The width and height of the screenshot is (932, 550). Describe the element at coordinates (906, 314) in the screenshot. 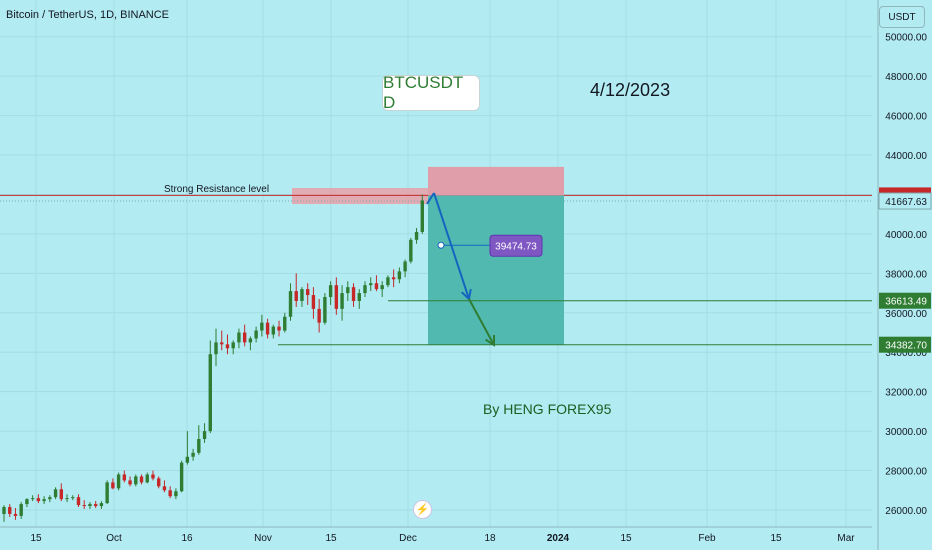

I see `y-tick-label: 36000.00` at that location.